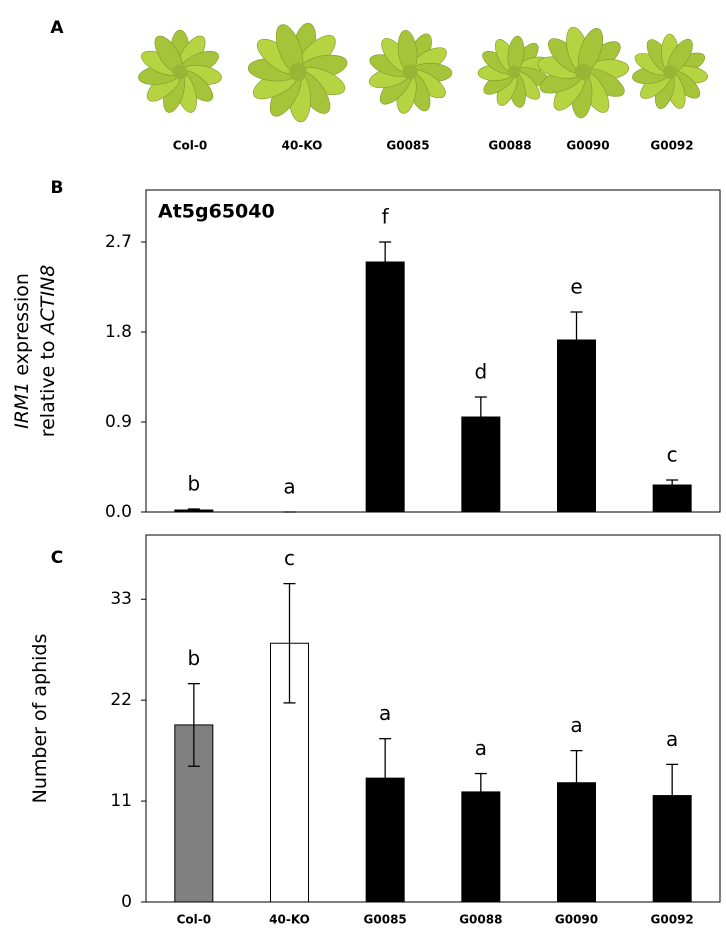 Image resolution: width=726 pixels, height=932 pixels. Describe the element at coordinates (118, 422) in the screenshot. I see `y-tick-label: 0.9` at that location.